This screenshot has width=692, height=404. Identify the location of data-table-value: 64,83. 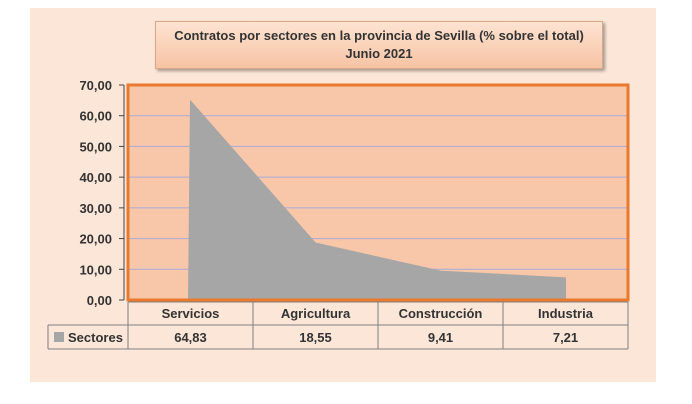
(190, 337).